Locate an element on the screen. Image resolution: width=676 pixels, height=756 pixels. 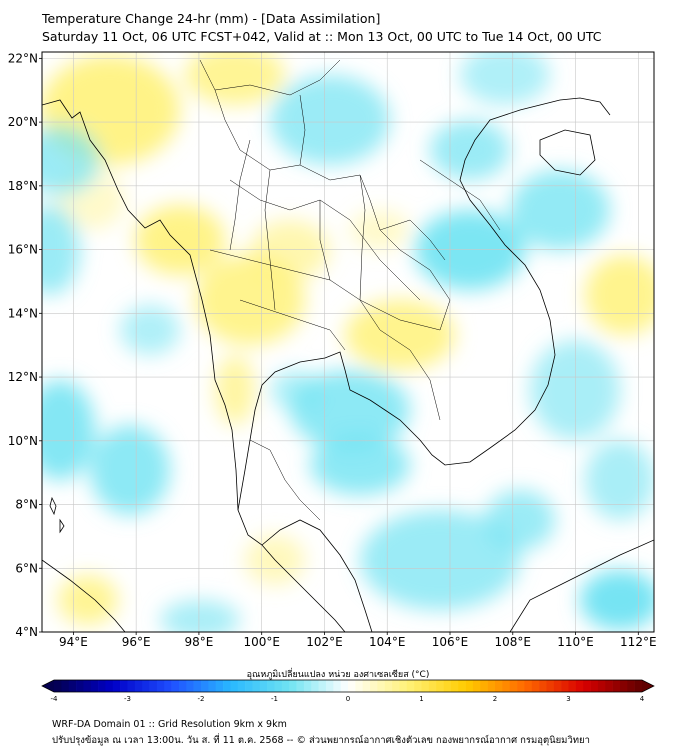
colorbar-ticks: -4 -3 -2 -1 0 1 2 3 4 is located at coordinates (348, 699).